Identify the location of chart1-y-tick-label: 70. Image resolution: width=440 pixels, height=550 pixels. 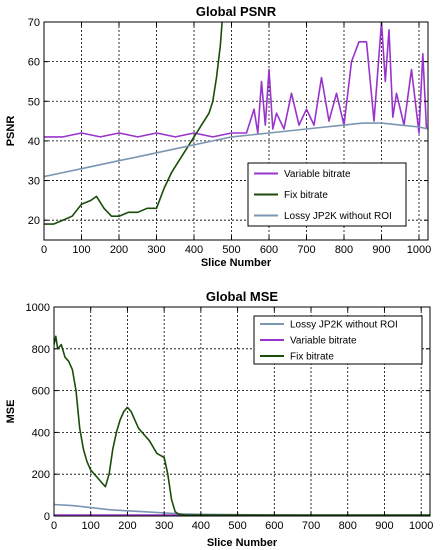
(34, 23).